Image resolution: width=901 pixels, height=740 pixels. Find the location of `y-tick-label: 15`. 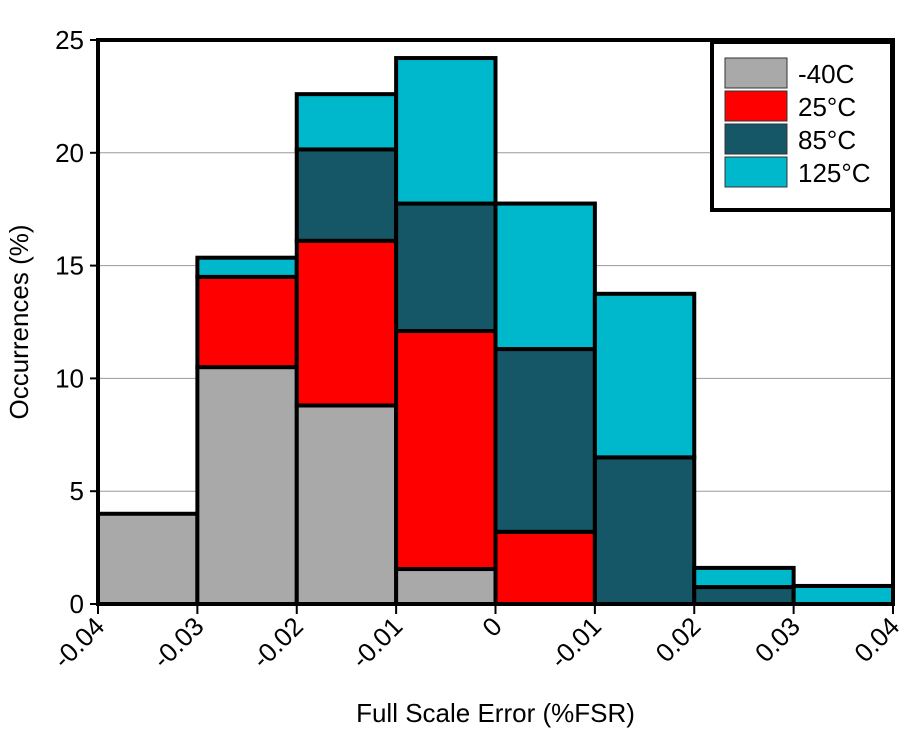

y-tick-label: 15 is located at coordinates (69, 266).